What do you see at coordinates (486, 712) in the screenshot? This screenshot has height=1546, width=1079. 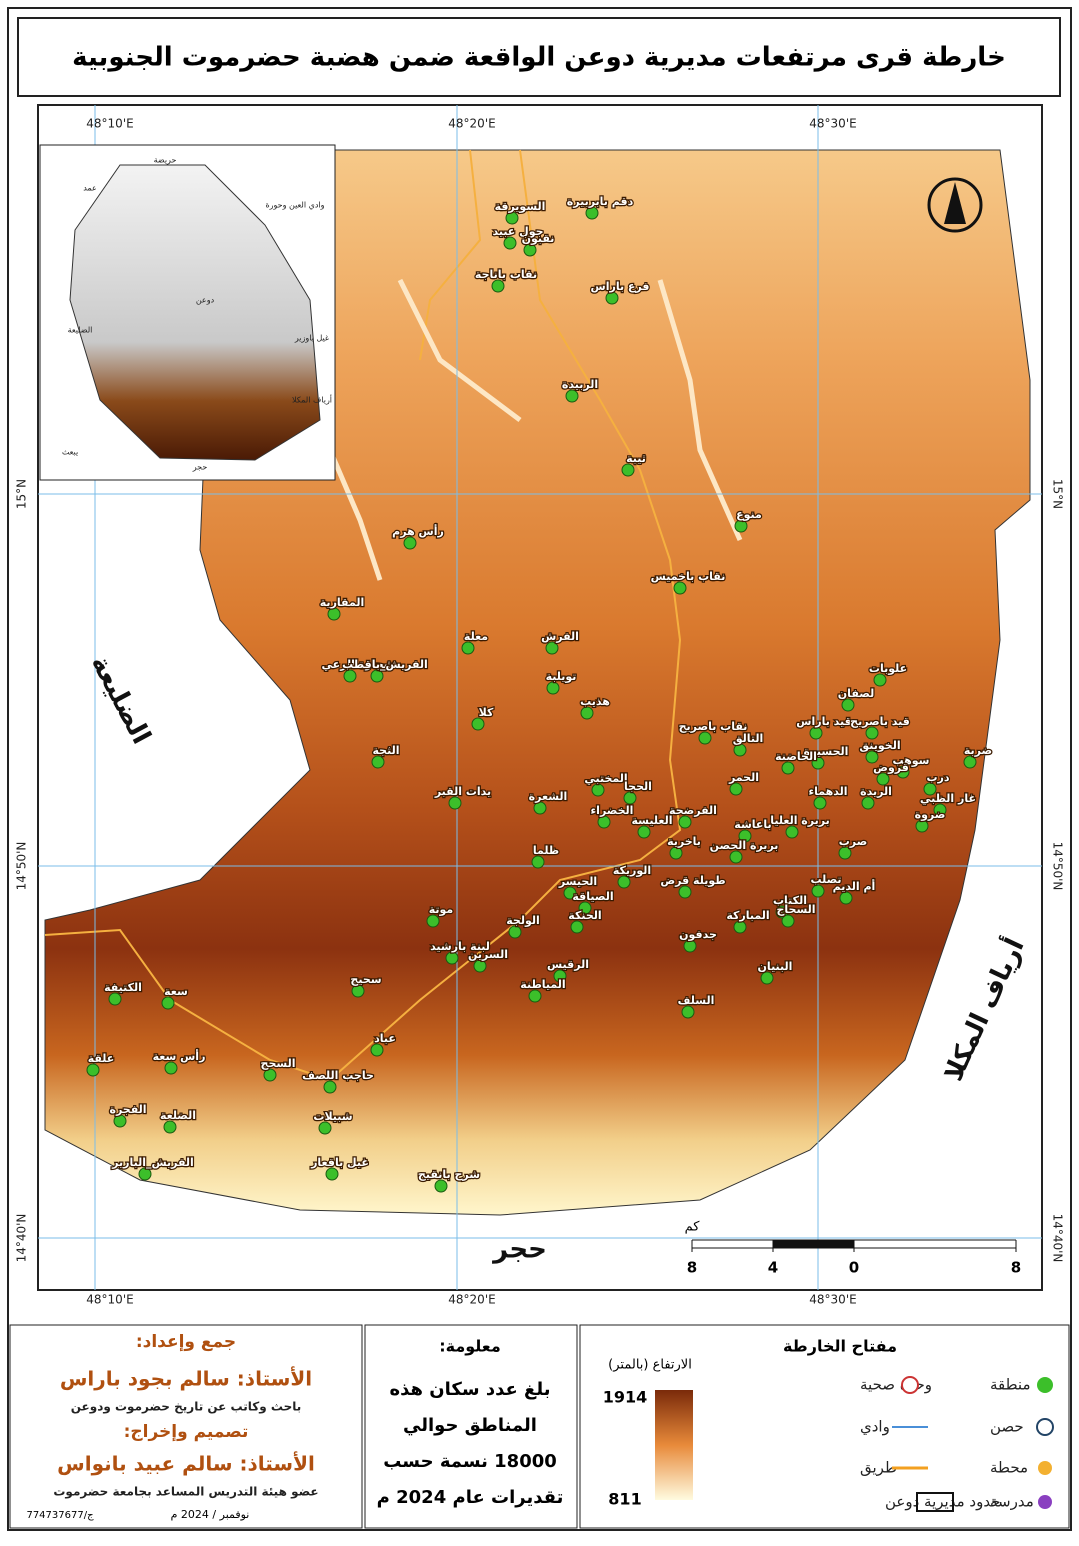 I see `village-label: كلا` at bounding box center [486, 712].